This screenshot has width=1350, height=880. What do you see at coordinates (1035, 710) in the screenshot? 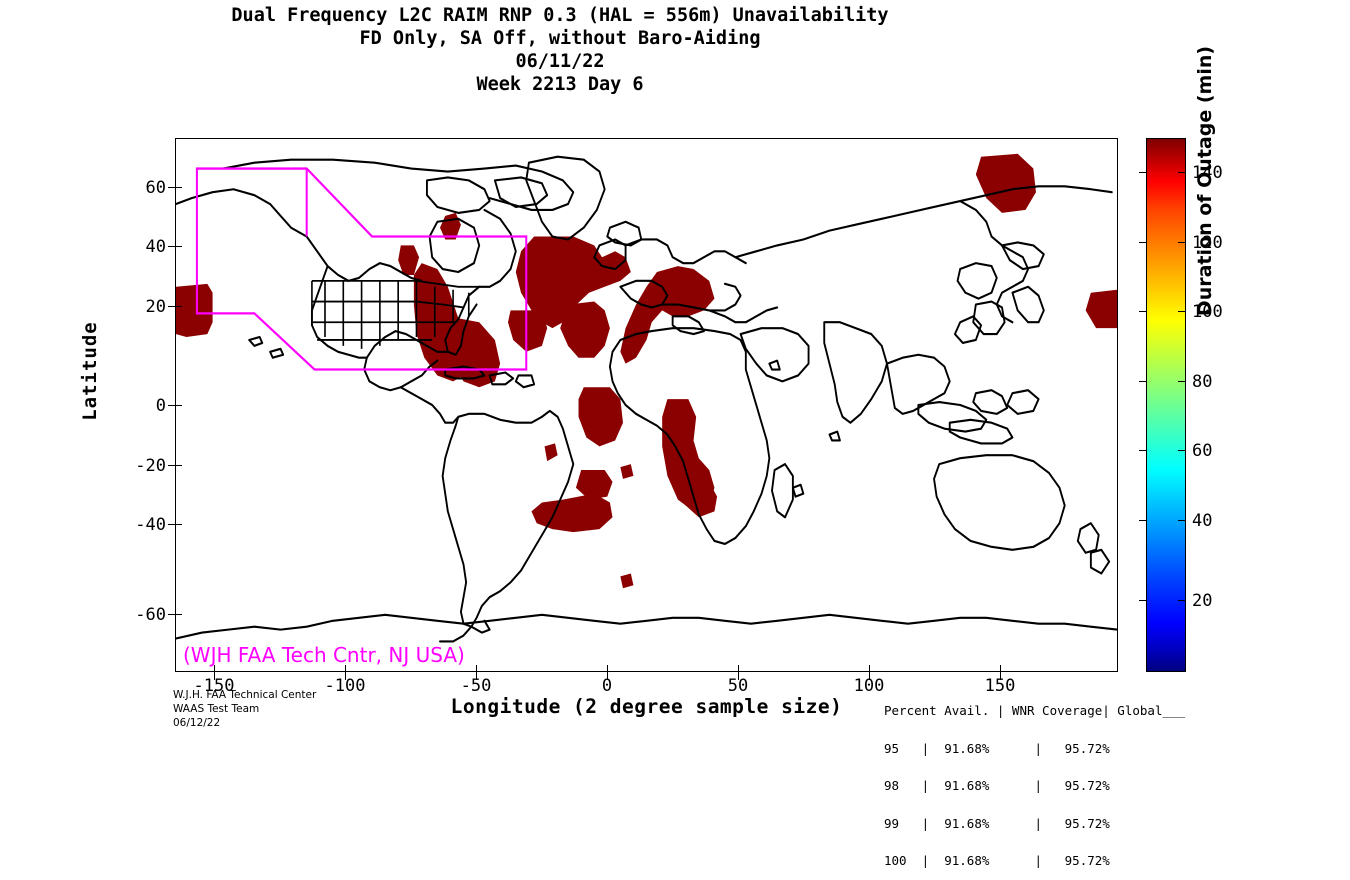
I see `stats-table-header: Percent Avail. | WNR Coverage| Global___` at bounding box center [1035, 710].